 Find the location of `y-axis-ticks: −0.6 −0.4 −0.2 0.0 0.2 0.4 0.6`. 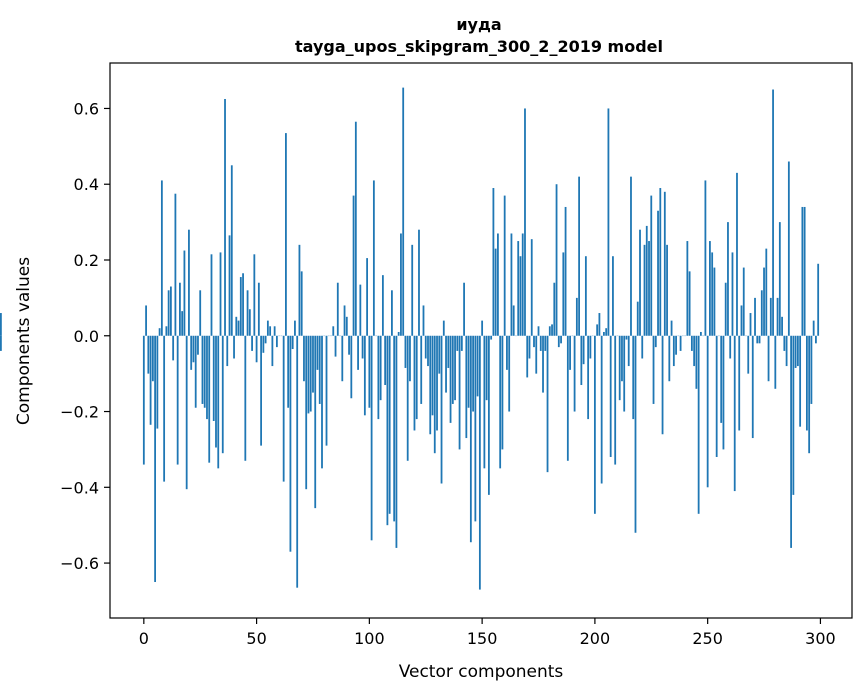

y-axis-ticks: −0.6 −0.4 −0.2 0.0 0.2 0.4 0.6 is located at coordinates (85, 336).